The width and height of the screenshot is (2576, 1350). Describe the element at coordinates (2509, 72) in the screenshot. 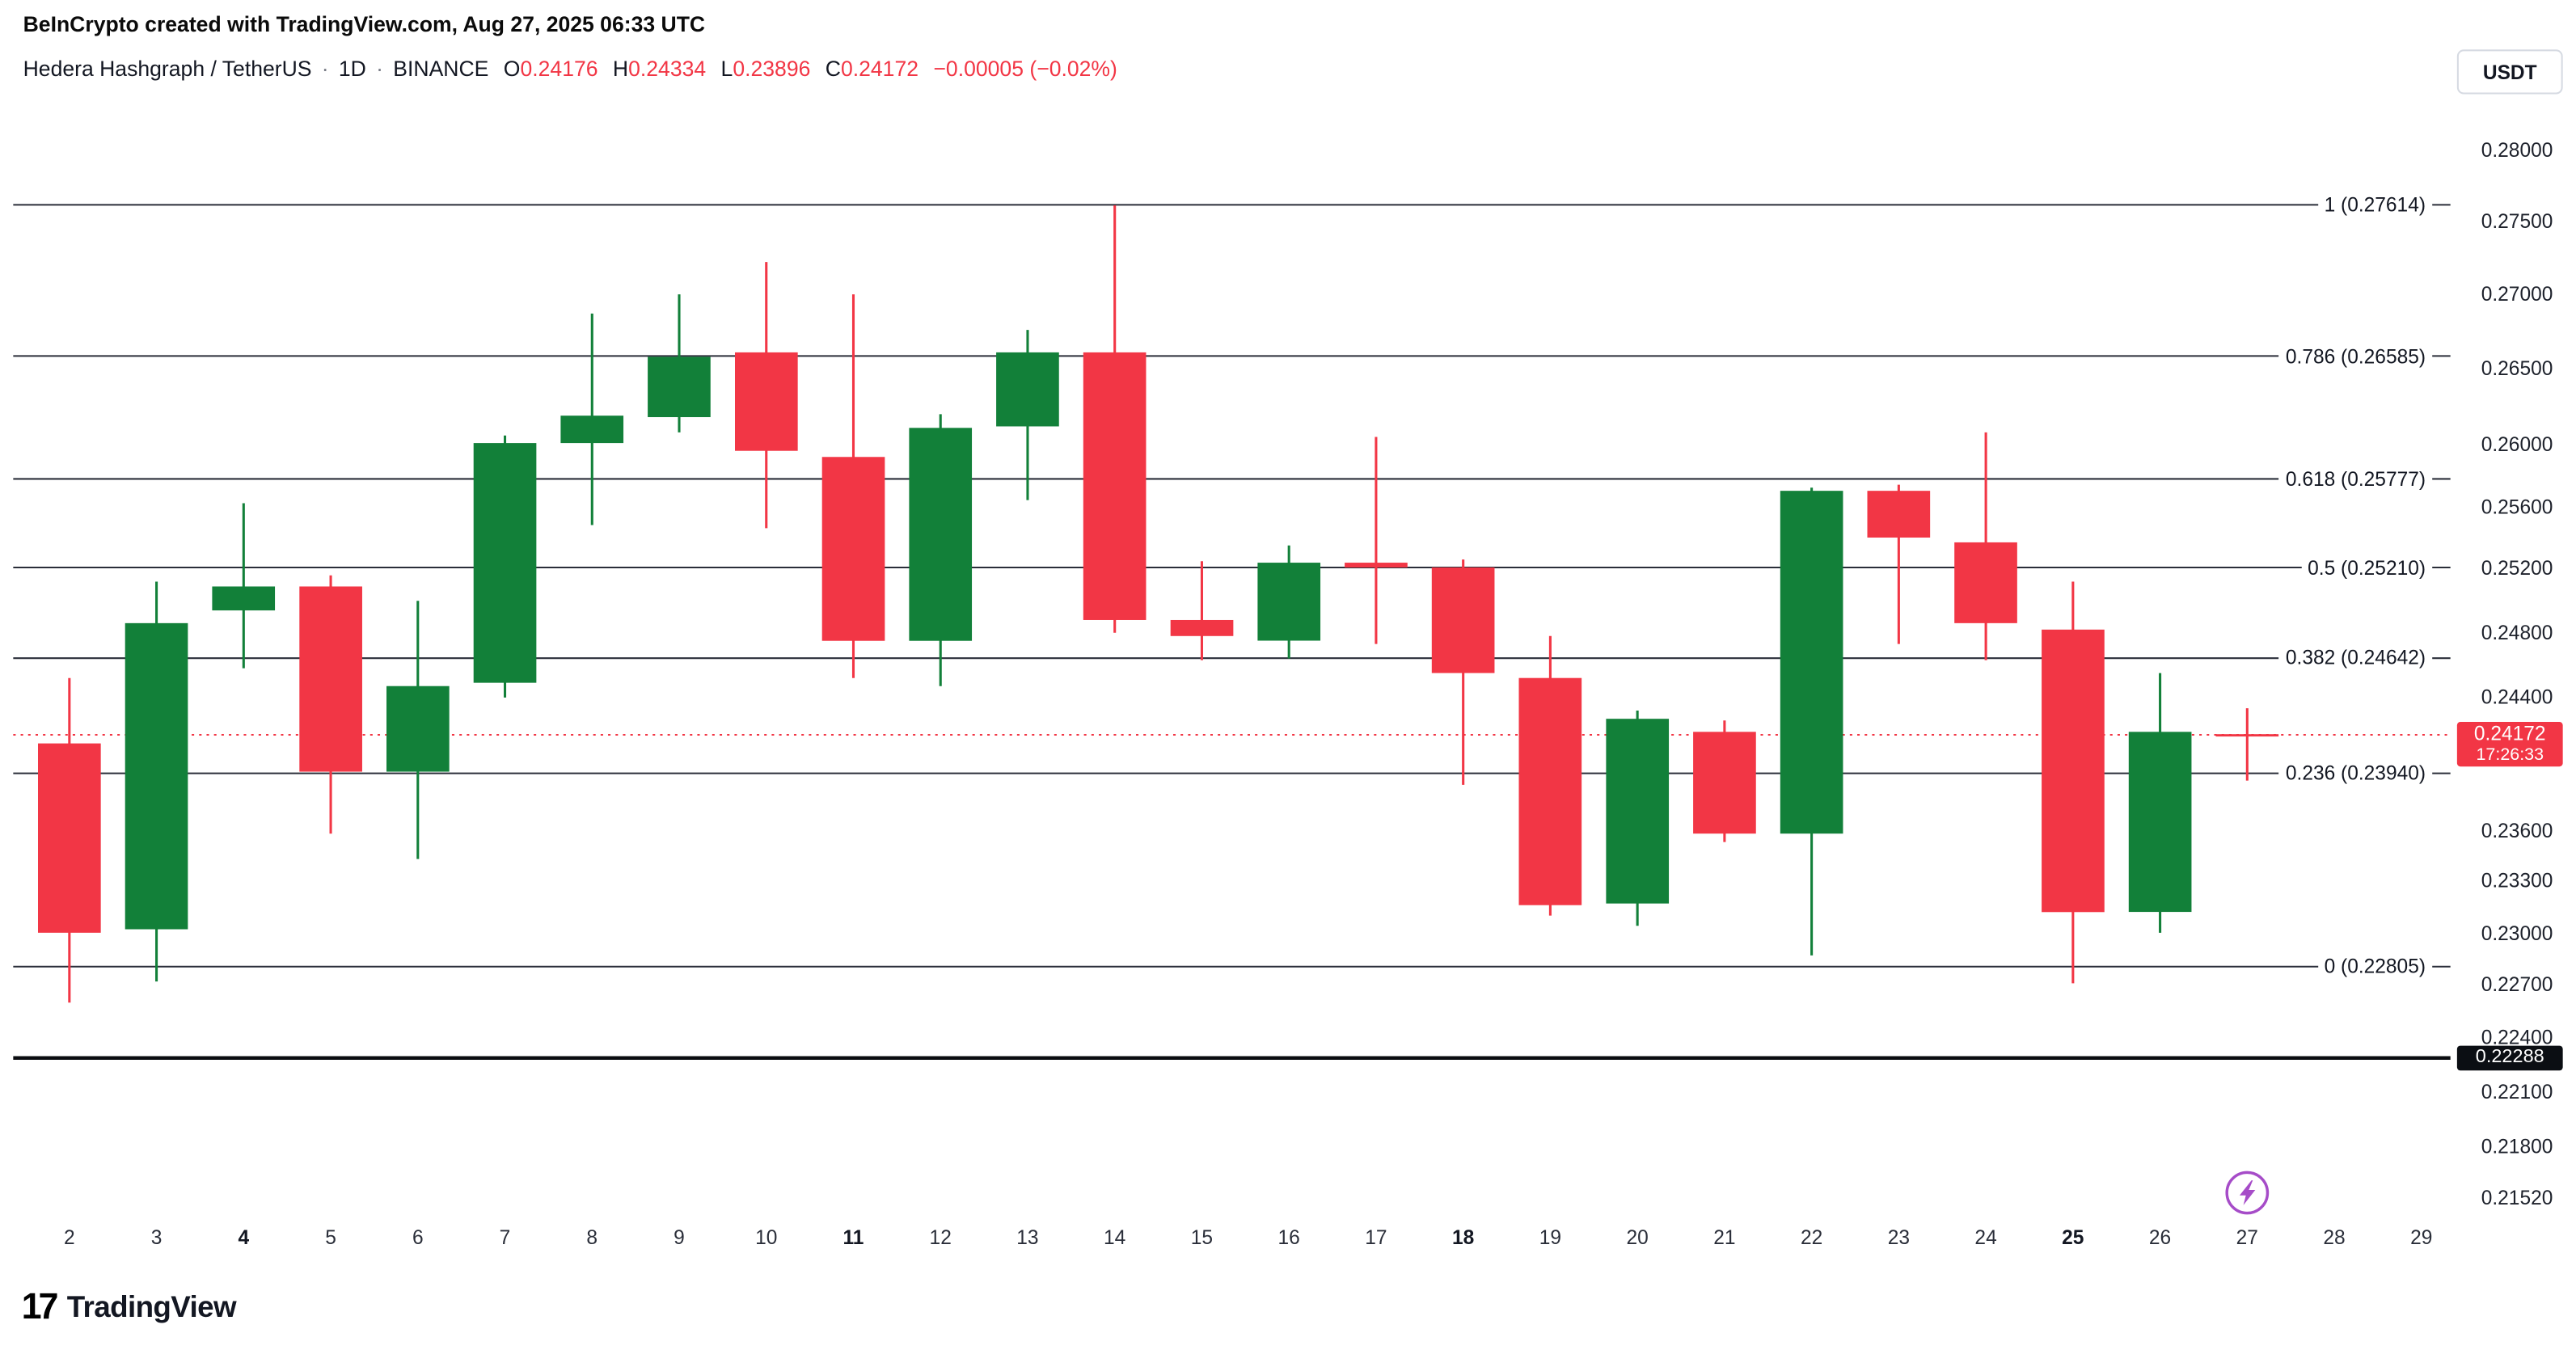

I see `currency-button: USDT` at that location.